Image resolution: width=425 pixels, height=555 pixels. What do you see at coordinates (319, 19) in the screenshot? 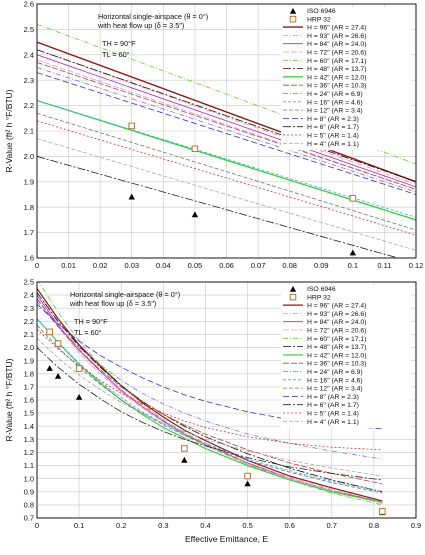
I see `top-legend-label: HRP 32` at bounding box center [319, 19].